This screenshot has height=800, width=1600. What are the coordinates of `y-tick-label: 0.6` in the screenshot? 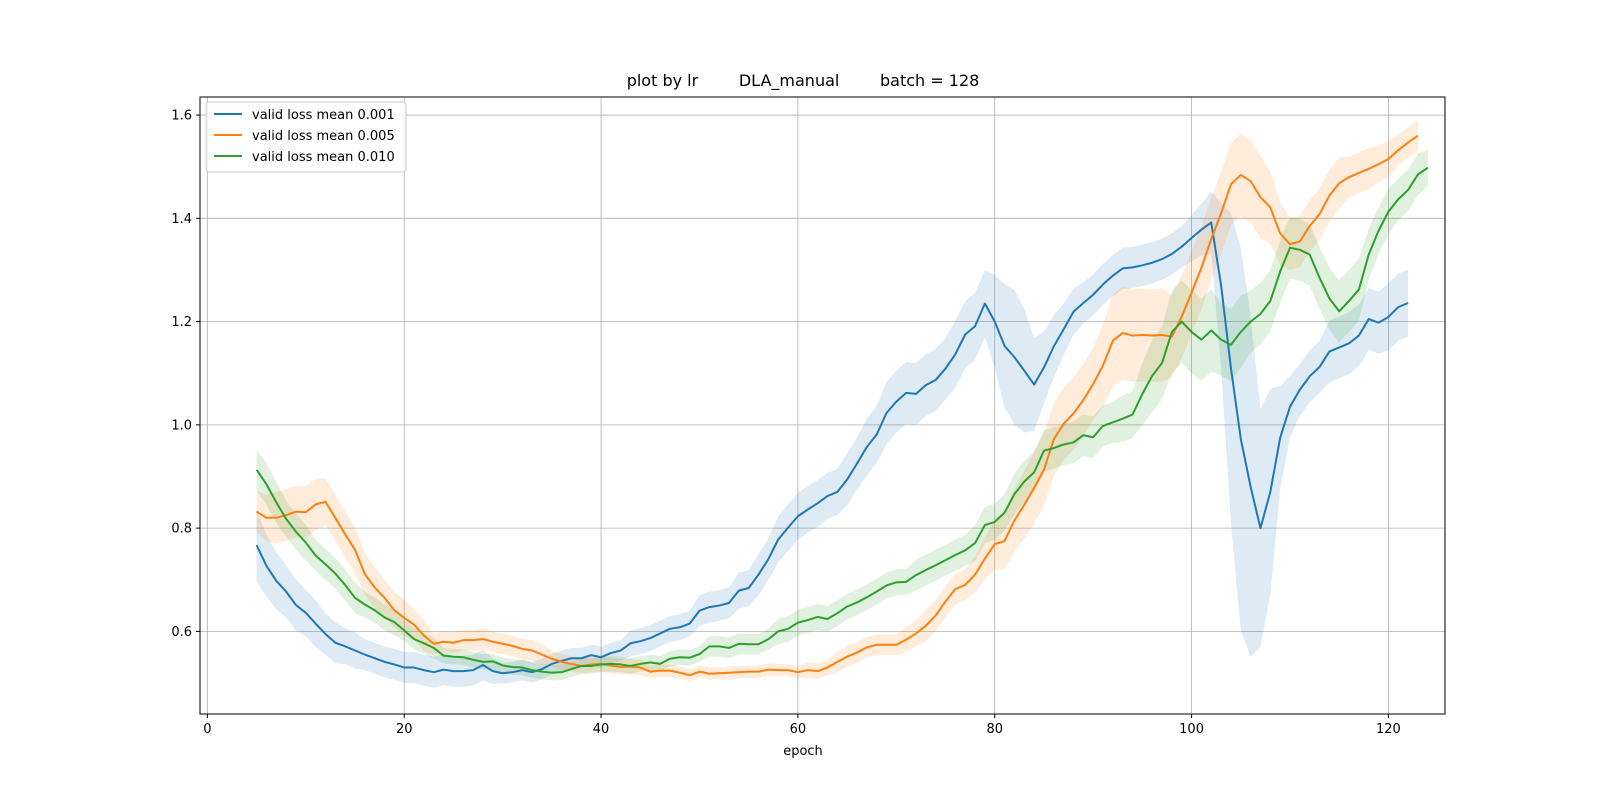 It's located at (181, 632).